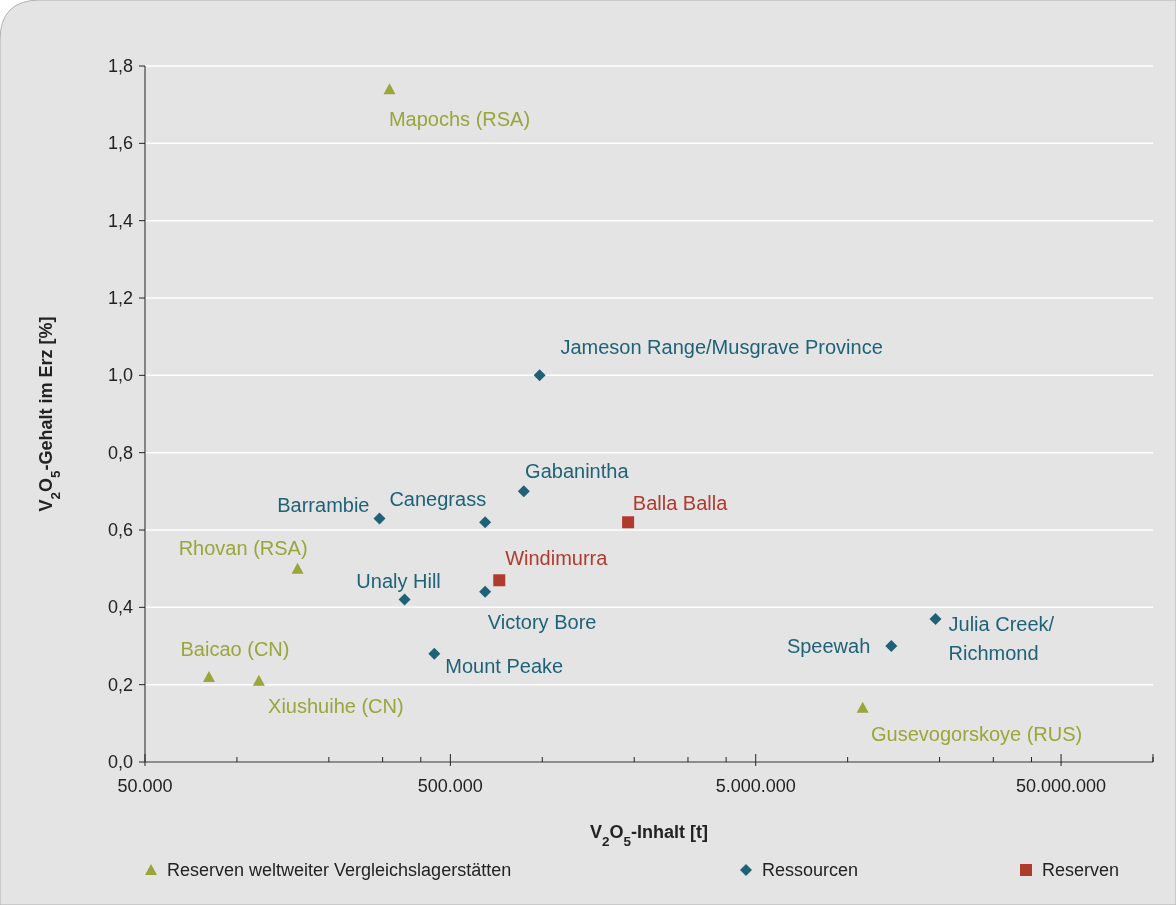 The image size is (1176, 905). I want to click on x-tick-label: 50.000.000, so click(1061, 786).